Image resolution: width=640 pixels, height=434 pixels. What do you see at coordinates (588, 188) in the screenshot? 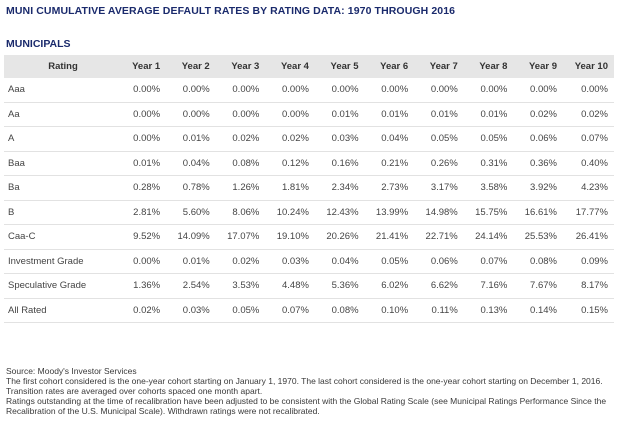
I see `rate-cell: 4.23%` at bounding box center [588, 188].